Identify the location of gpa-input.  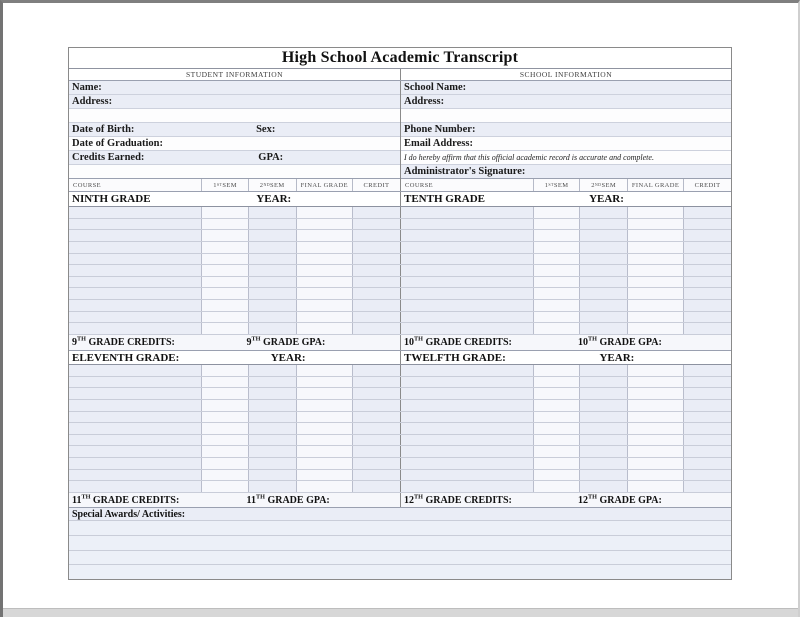
(340, 157).